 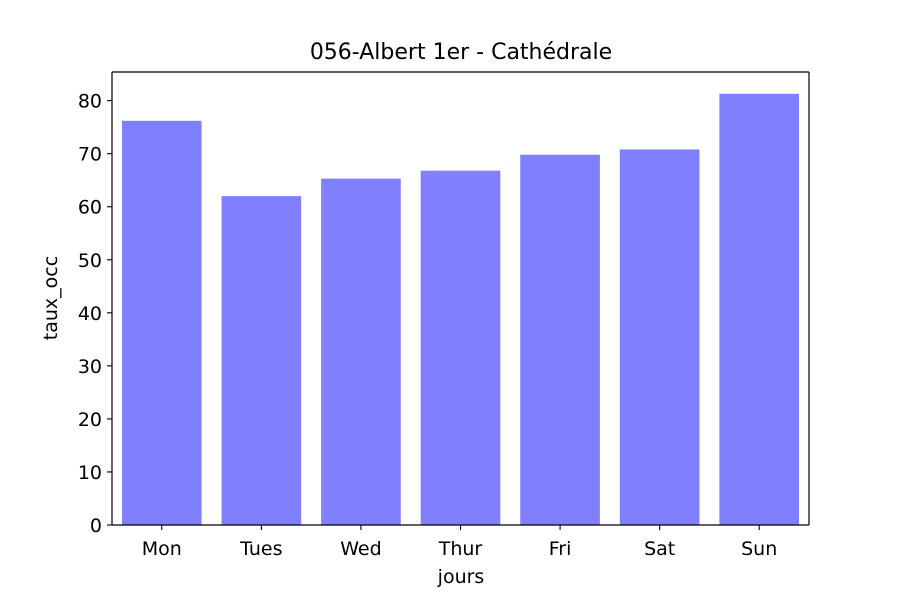 What do you see at coordinates (161, 322) in the screenshot?
I see `bar-mon` at bounding box center [161, 322].